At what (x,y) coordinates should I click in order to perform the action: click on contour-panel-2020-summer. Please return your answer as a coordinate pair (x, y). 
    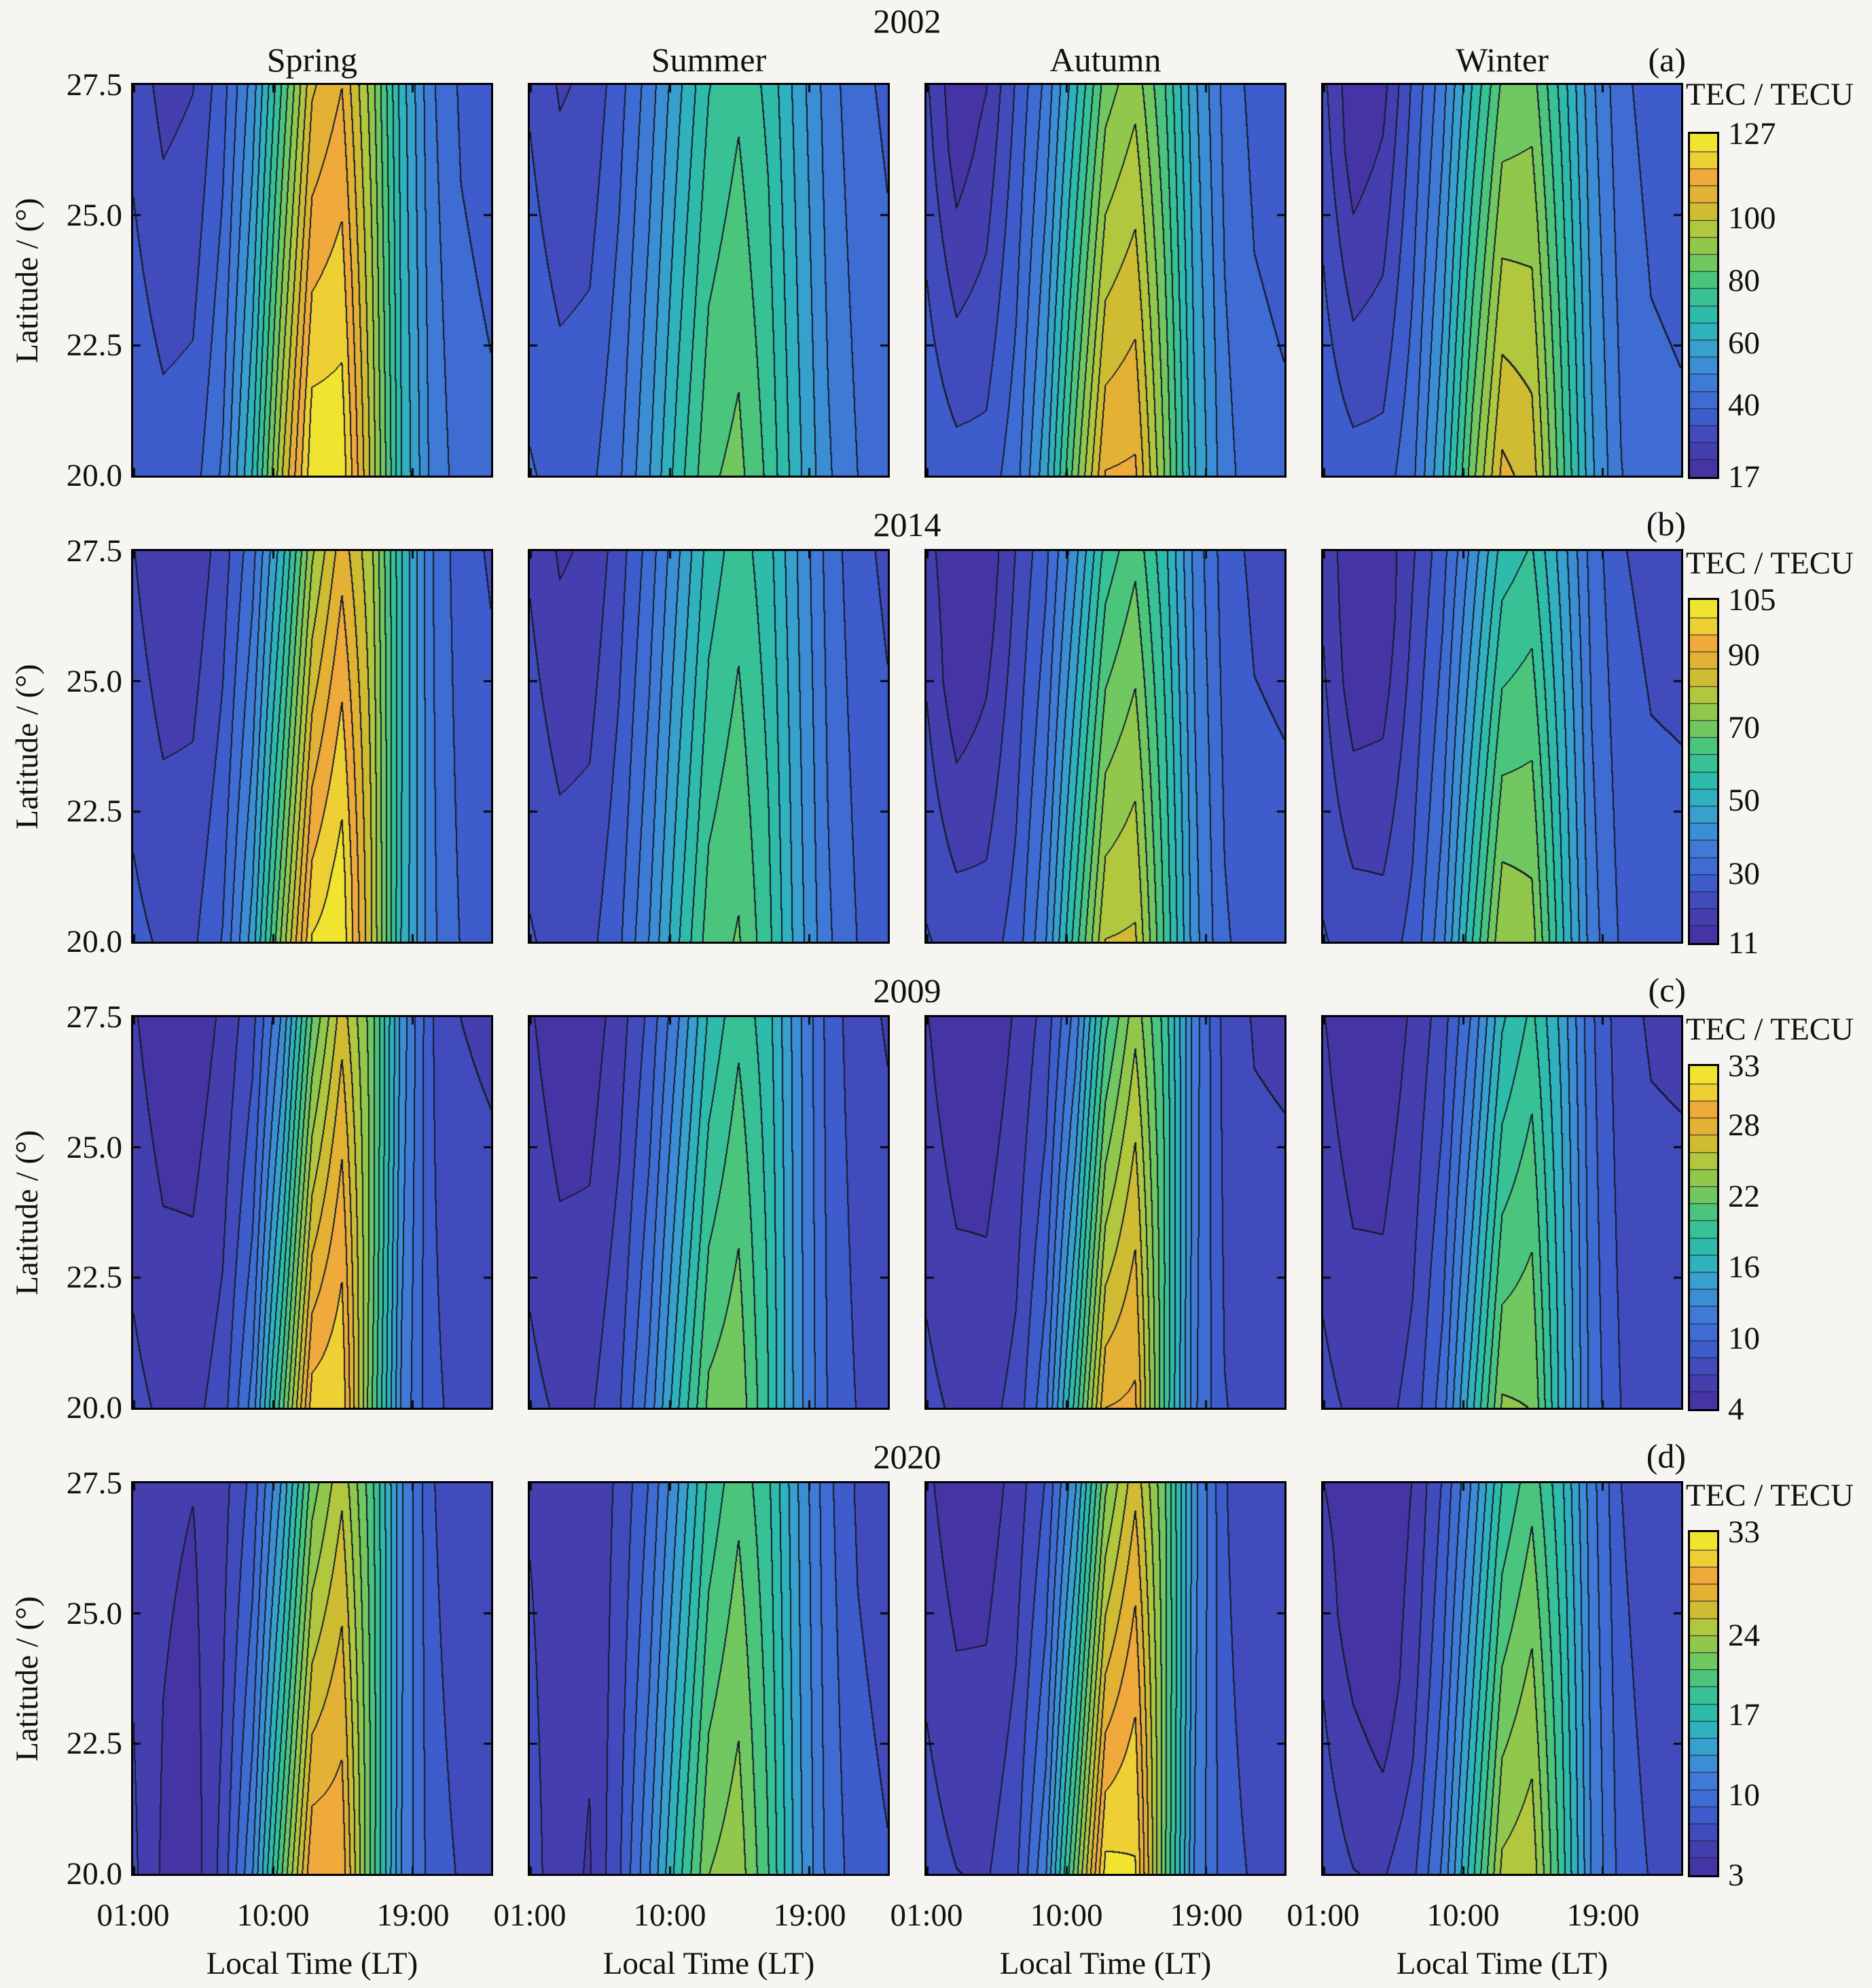
    Looking at the image, I should click on (709, 1678).